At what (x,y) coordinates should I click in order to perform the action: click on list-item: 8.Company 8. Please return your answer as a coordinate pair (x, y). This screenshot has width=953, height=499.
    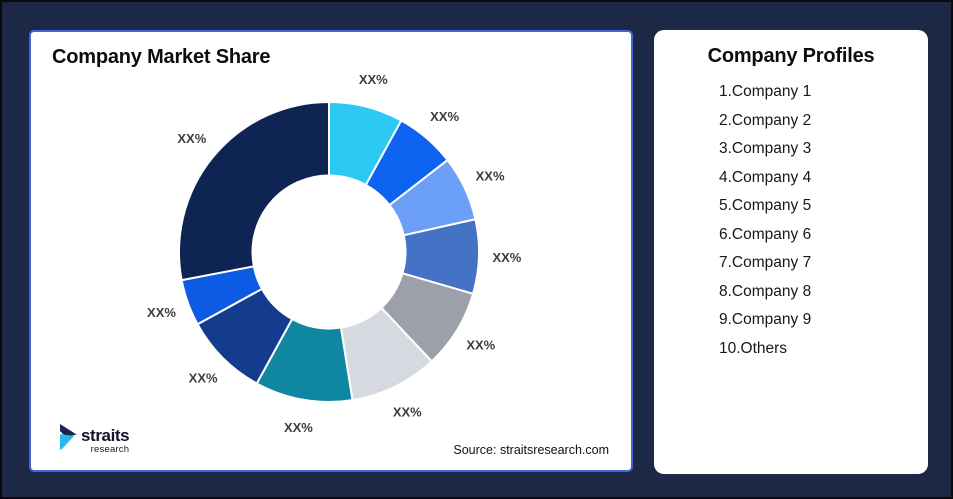
    Looking at the image, I should click on (765, 291).